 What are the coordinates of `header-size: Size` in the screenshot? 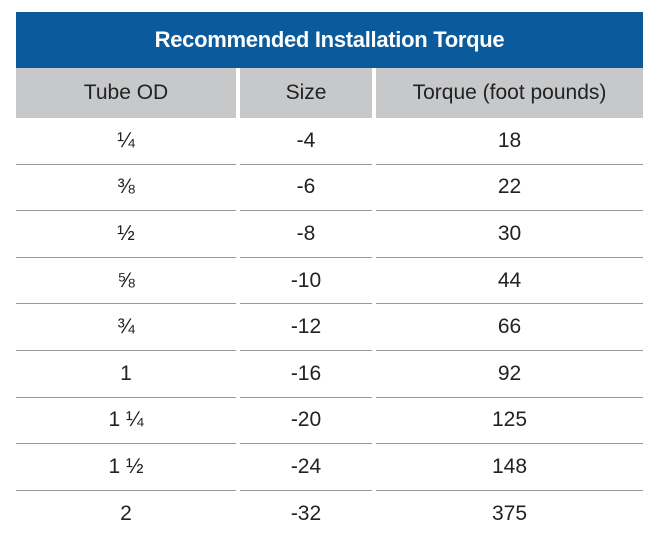 It's located at (306, 93).